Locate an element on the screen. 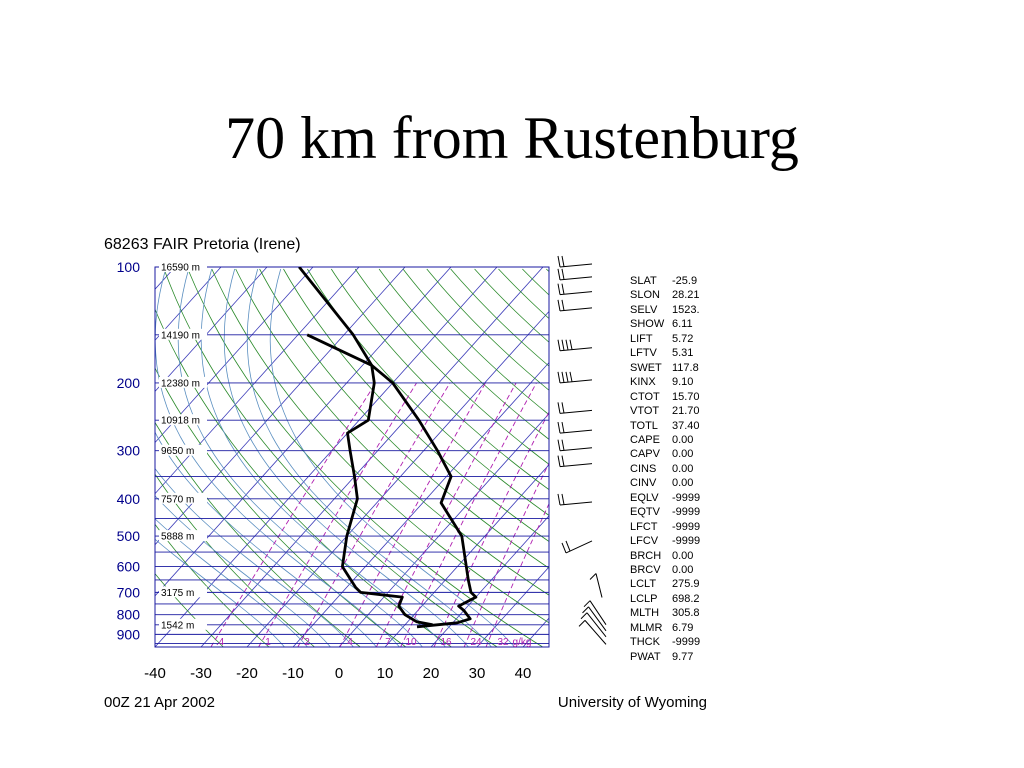 The width and height of the screenshot is (1024, 768). height-label: 5888 m is located at coordinates (177, 537).